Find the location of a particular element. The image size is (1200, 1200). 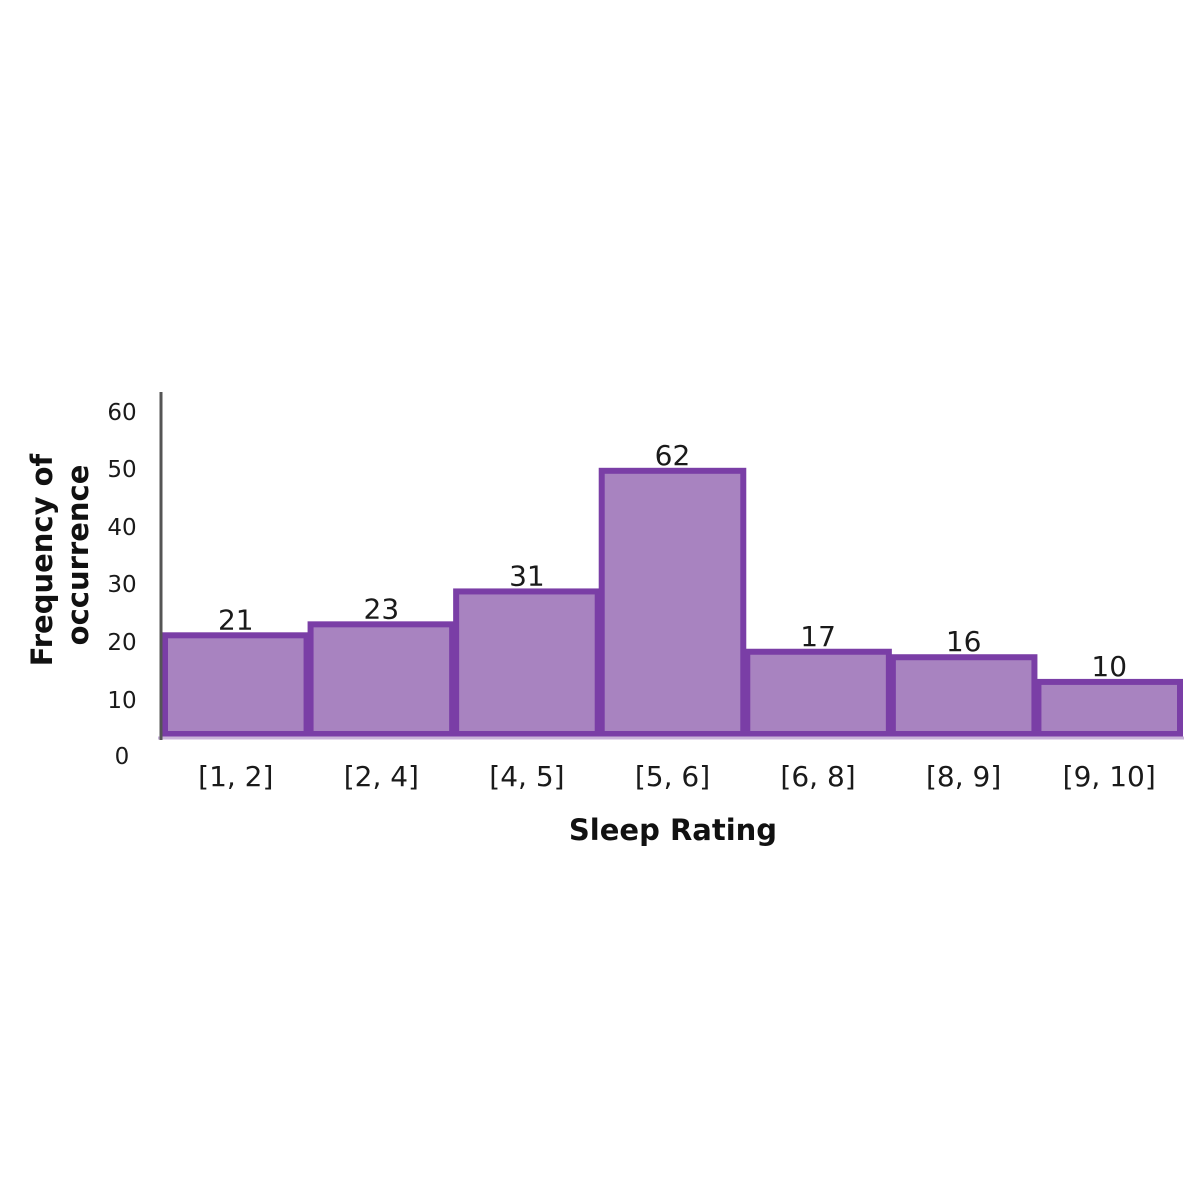

y-tick-label: 30 is located at coordinates (121, 585).